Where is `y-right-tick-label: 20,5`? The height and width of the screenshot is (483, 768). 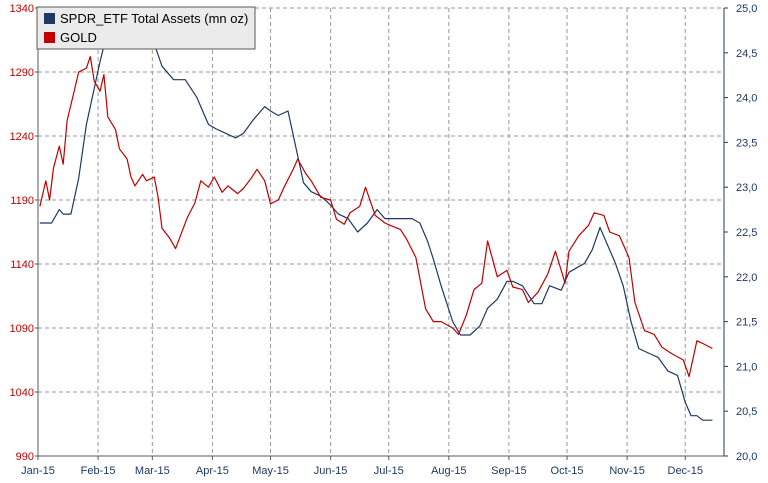 y-right-tick-label: 20,5 is located at coordinates (746, 412).